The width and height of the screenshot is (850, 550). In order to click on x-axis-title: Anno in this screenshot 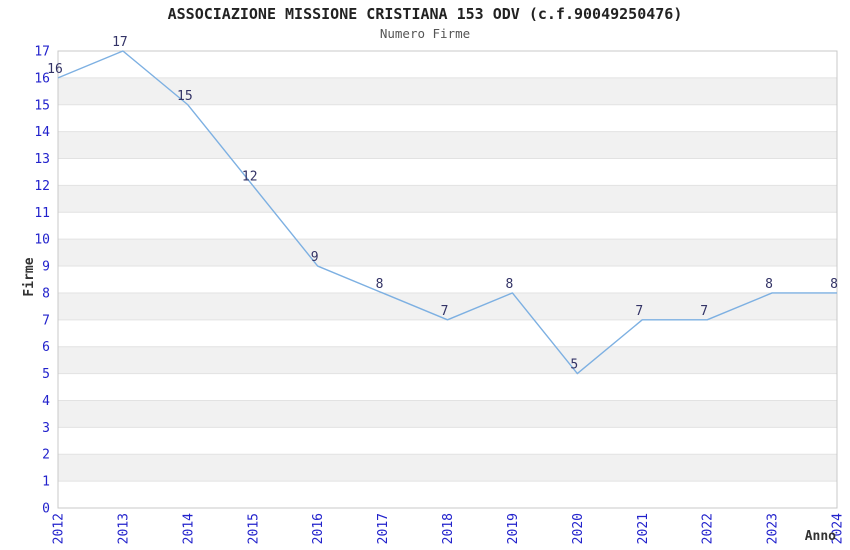, I will do `click(820, 536)`.